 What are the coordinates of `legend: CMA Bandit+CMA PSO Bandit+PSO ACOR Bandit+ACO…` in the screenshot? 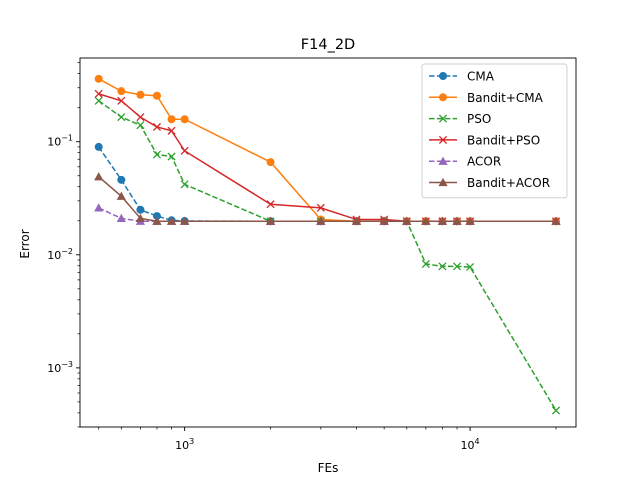 It's located at (494, 131).